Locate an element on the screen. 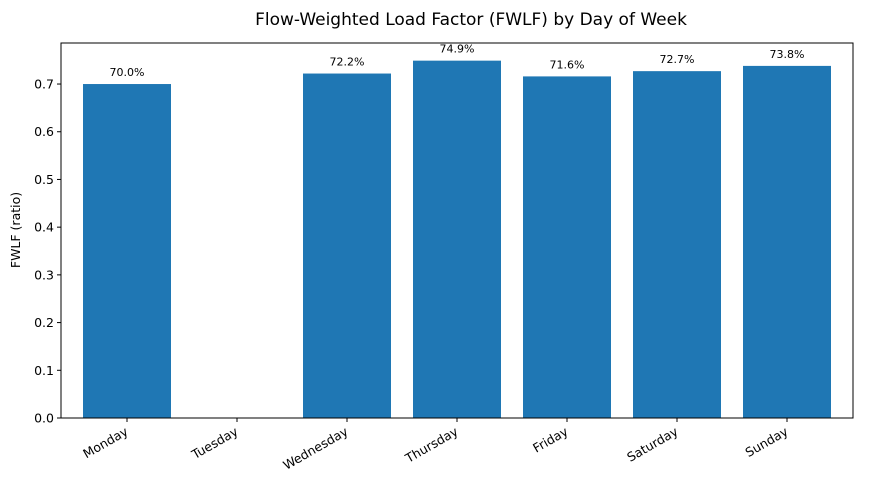 The image size is (889, 494). x-tick-label-saturday: Saturday is located at coordinates (652, 443).